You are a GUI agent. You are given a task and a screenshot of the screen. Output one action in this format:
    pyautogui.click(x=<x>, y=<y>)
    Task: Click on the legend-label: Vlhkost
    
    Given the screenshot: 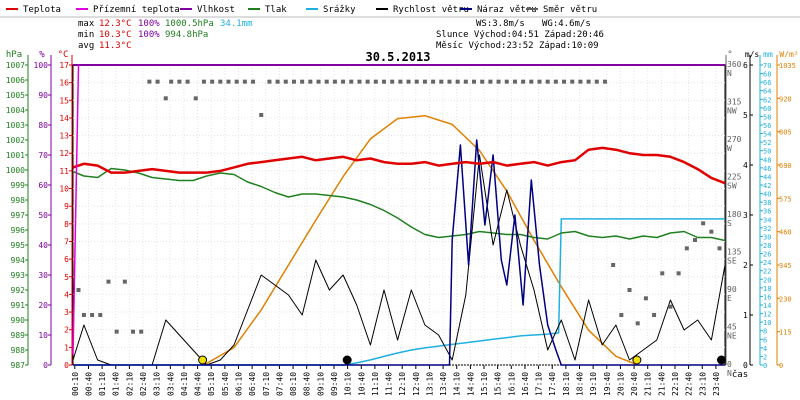 What is the action you would take?
    pyautogui.click(x=216, y=10)
    